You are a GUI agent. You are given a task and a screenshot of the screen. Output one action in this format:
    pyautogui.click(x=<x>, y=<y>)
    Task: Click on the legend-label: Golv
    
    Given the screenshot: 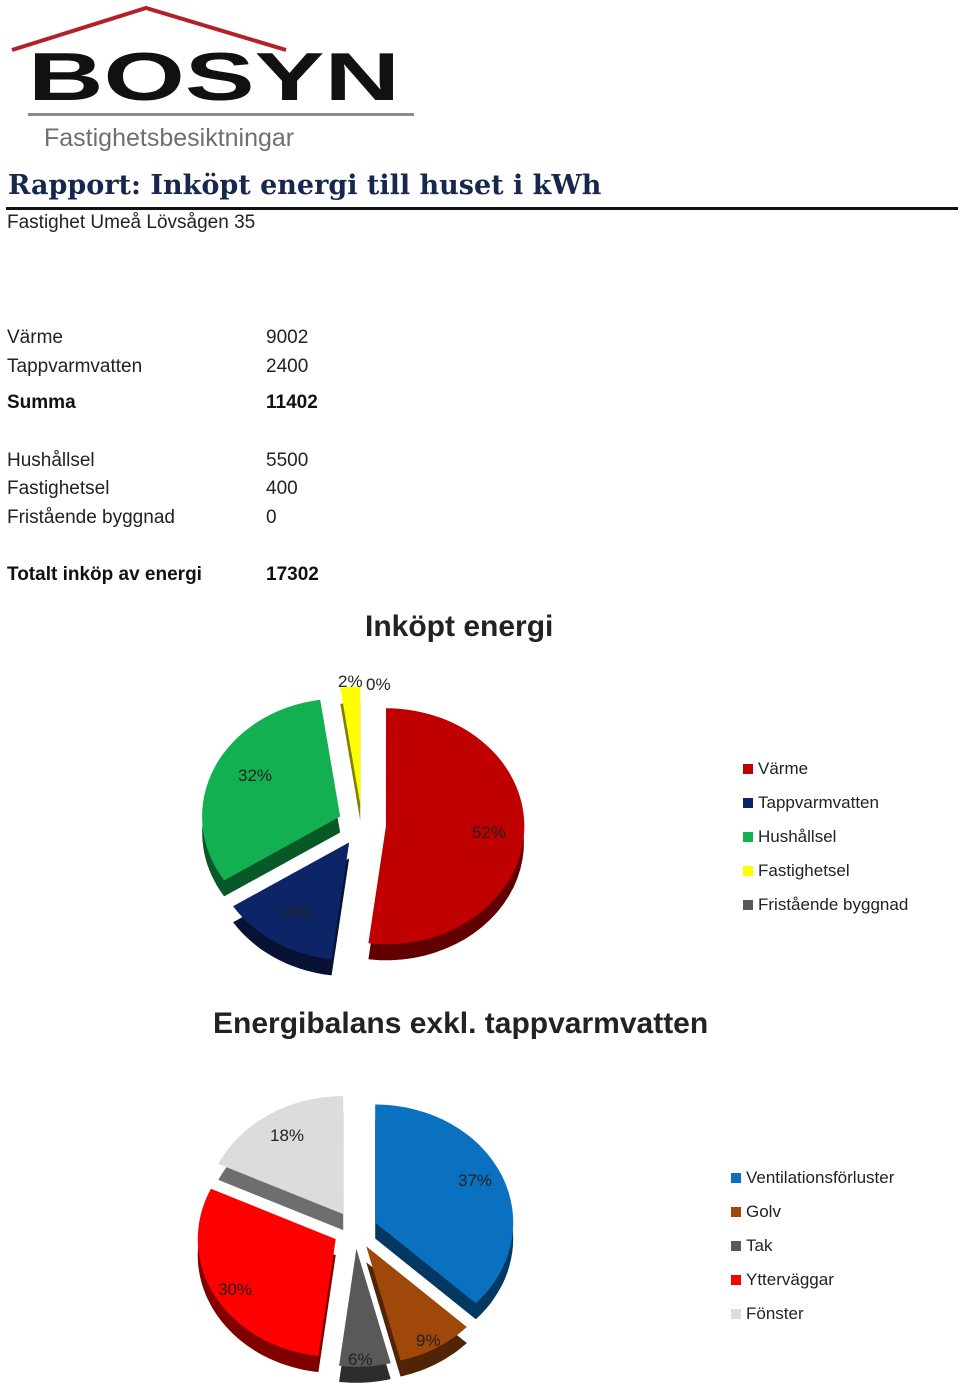 What is the action you would take?
    pyautogui.click(x=763, y=1211)
    